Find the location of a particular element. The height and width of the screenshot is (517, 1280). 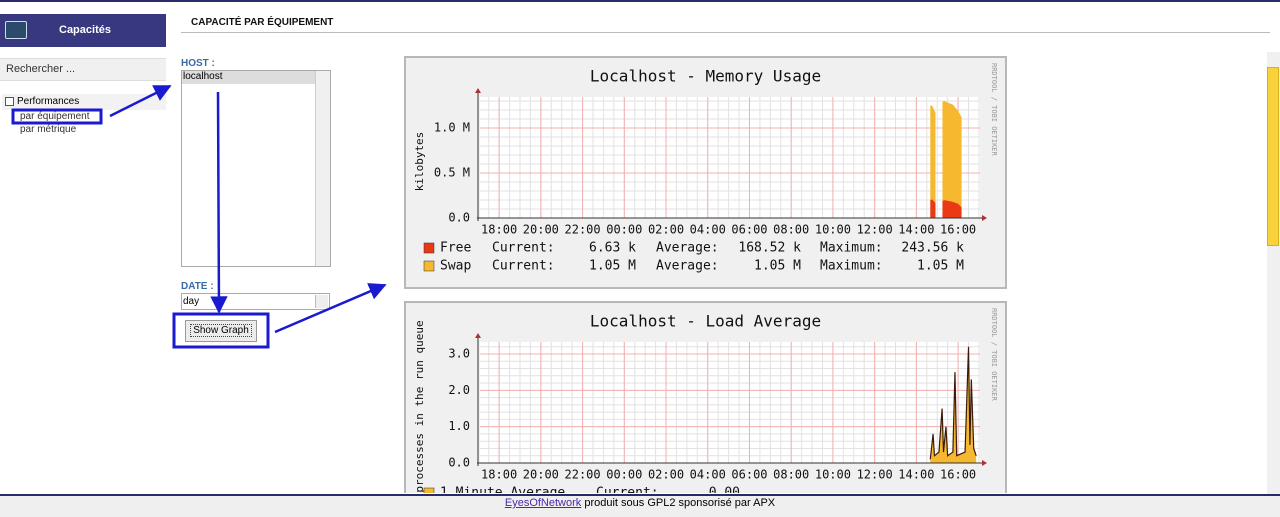

list-scrollbar is located at coordinates (322, 168).